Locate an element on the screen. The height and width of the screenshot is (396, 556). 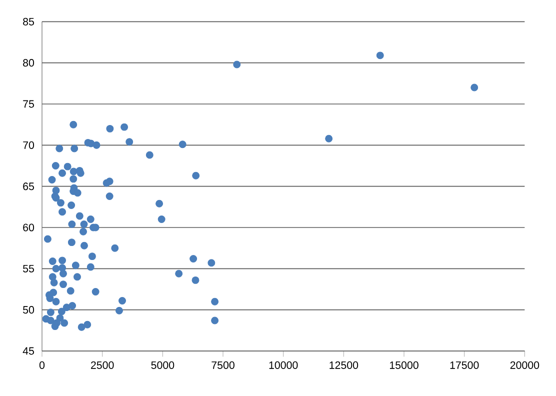
x-tick-label: 12500 is located at coordinates (344, 365).